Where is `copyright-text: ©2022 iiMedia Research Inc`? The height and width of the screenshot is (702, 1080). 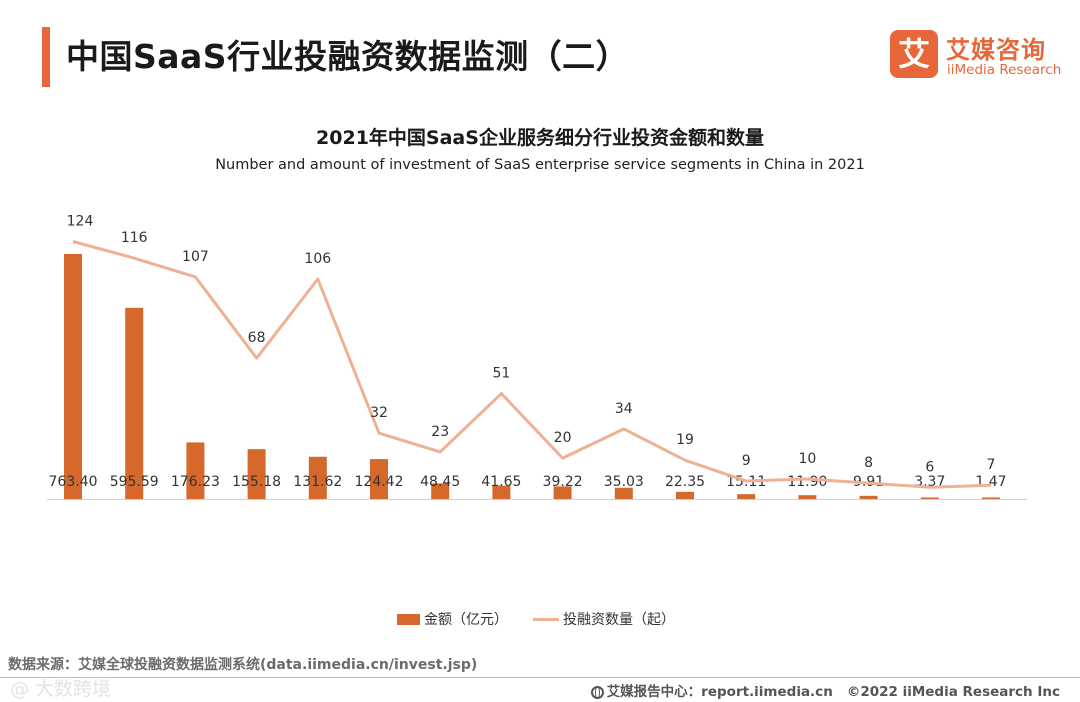 copyright-text: ©2022 iiMedia Research Inc is located at coordinates (953, 692).